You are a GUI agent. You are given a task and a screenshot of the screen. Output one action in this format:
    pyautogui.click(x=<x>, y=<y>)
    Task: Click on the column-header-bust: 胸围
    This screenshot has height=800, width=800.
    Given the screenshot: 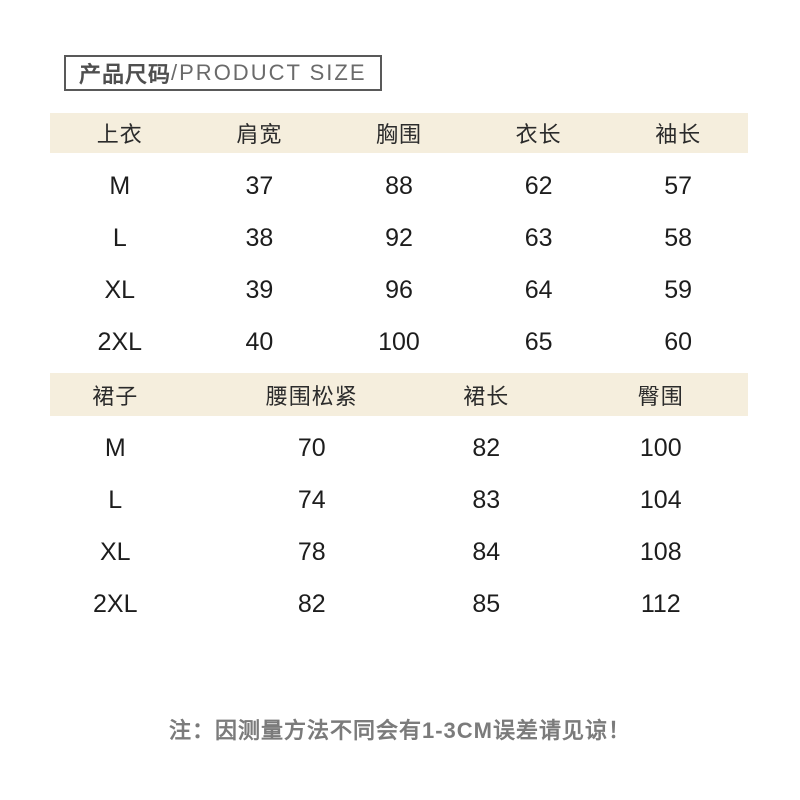 What is the action you would take?
    pyautogui.click(x=398, y=134)
    